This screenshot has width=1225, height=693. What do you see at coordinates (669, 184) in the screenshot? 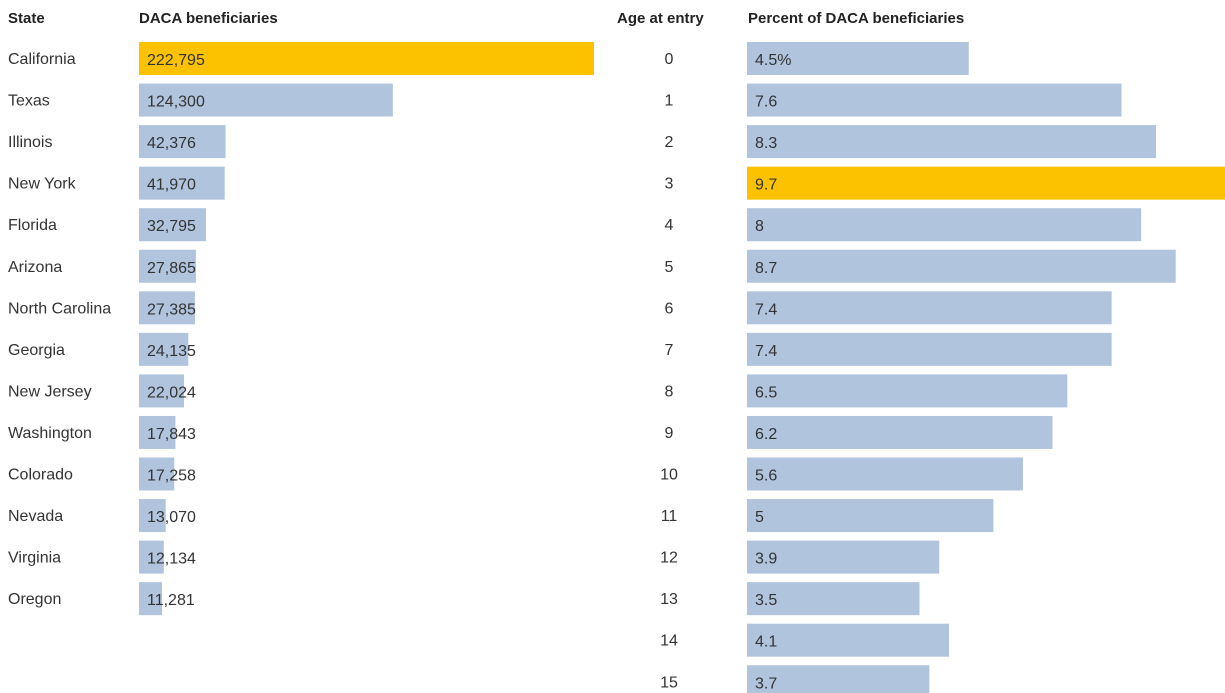
I see `age-category-label: 3` at bounding box center [669, 184].